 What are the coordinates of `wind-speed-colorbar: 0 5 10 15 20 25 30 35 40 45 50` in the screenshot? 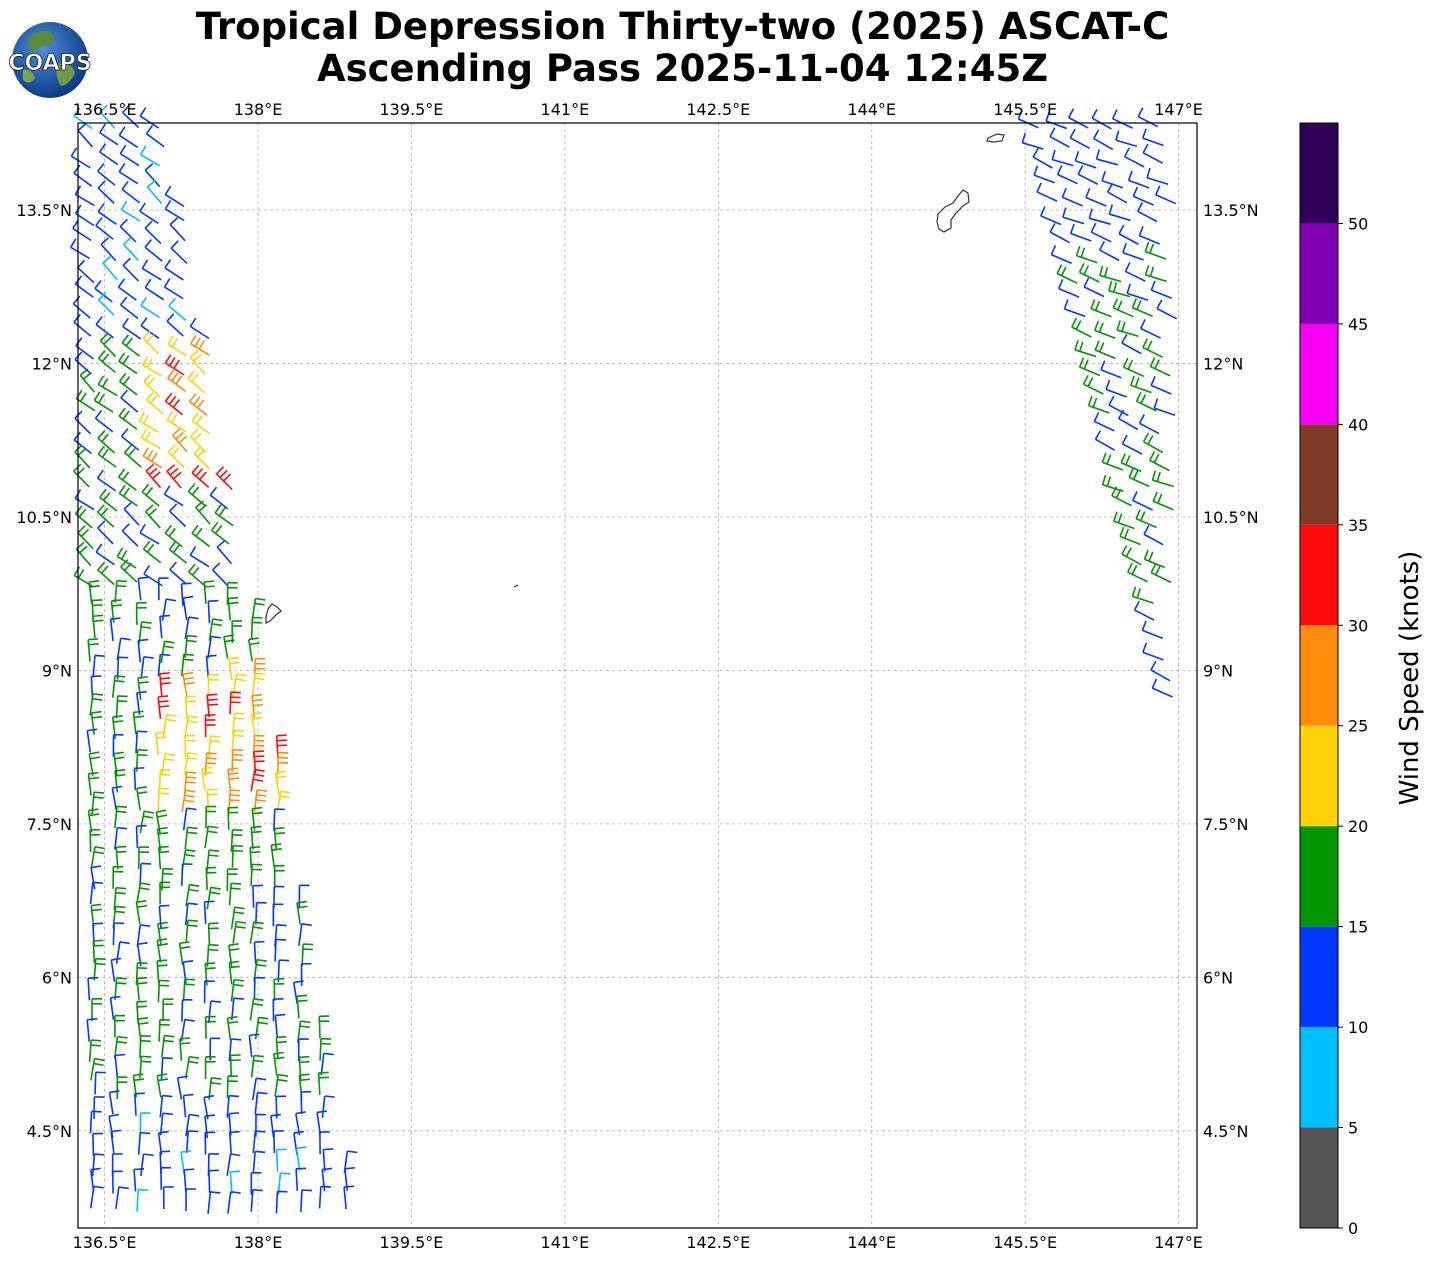 It's located at (1333, 680).